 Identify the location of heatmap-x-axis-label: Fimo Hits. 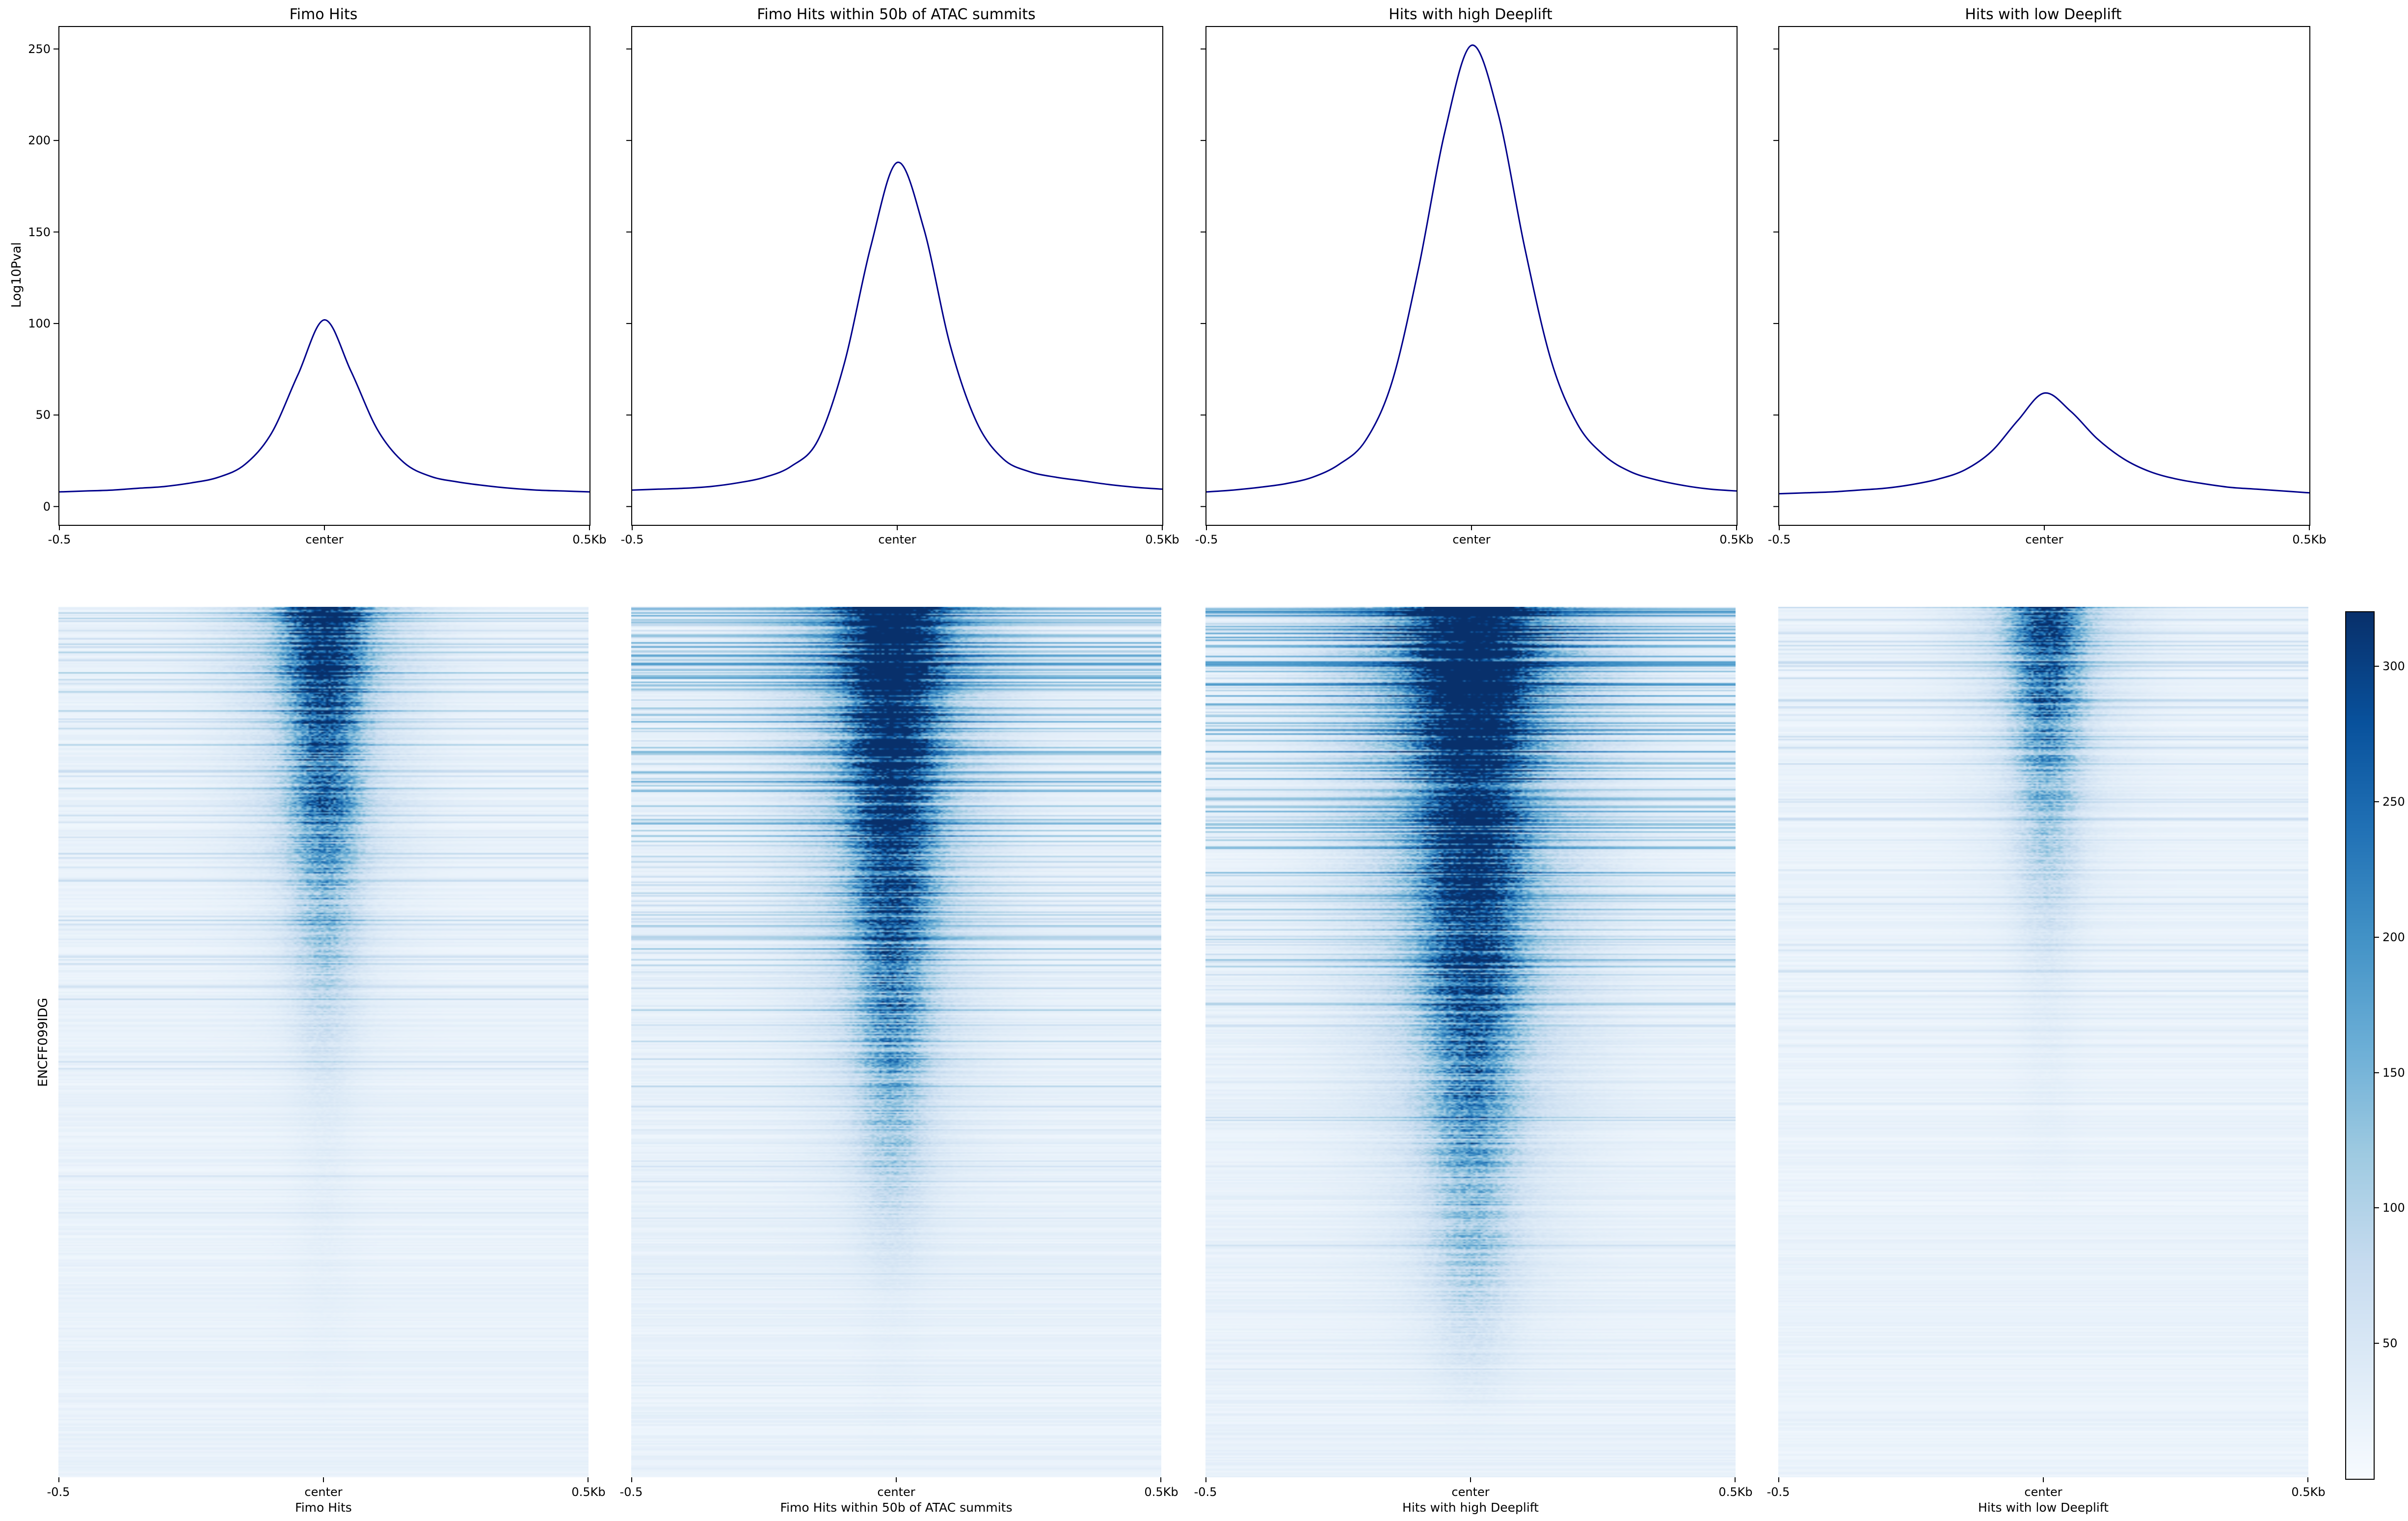
(323, 1507).